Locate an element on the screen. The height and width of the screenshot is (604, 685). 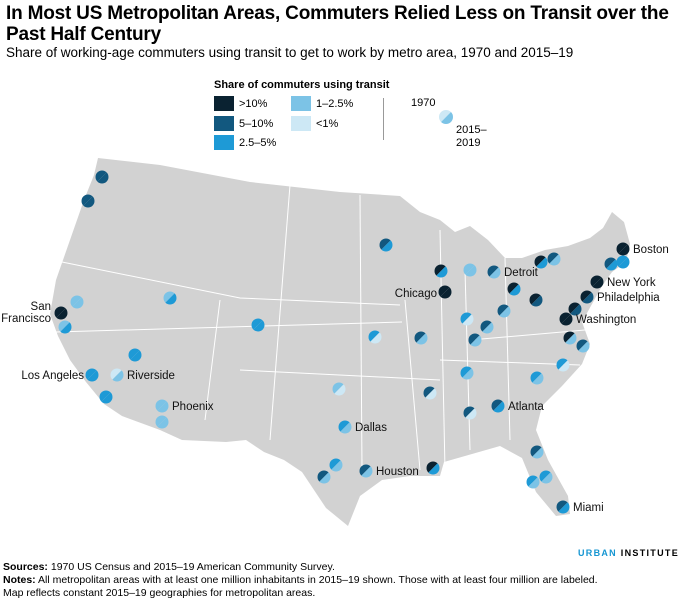
metro-label: Los Angeles is located at coordinates (52, 376).